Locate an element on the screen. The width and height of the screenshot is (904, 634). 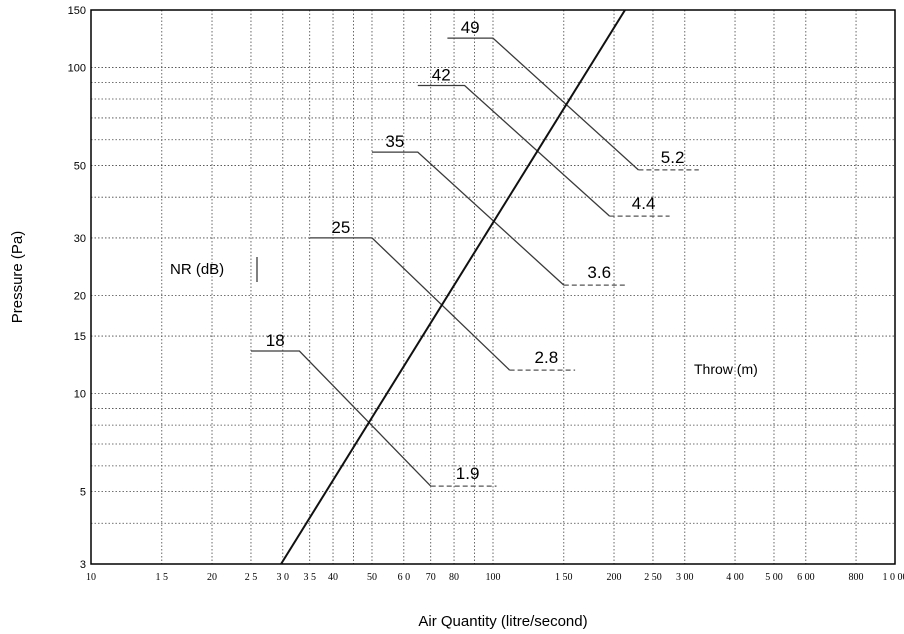
x-tick-label: 100 is located at coordinates (493, 577).